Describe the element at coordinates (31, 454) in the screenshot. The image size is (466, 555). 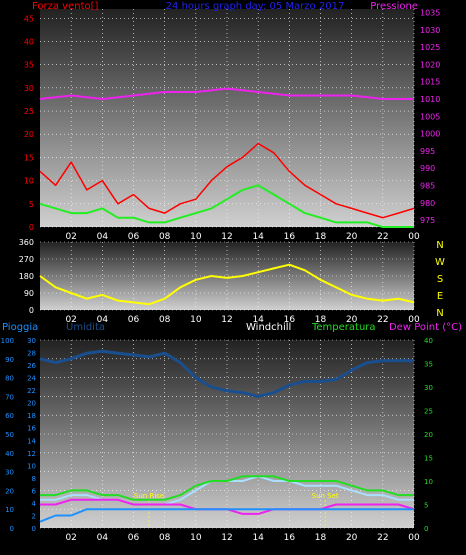
I see `rain-tick-label: 12` at that location.